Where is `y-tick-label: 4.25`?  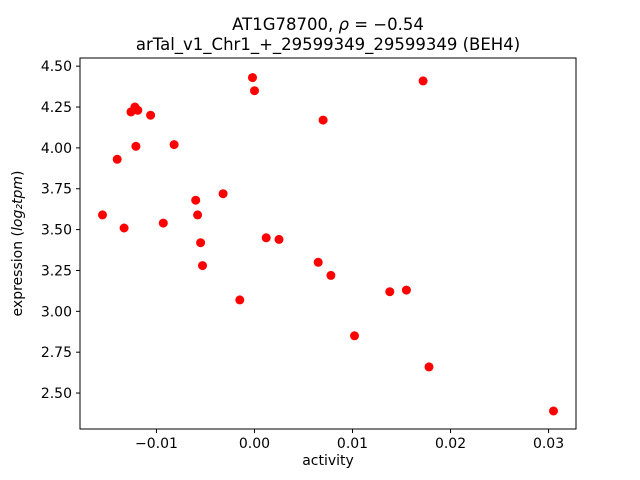 y-tick-label: 4.25 is located at coordinates (56, 108).